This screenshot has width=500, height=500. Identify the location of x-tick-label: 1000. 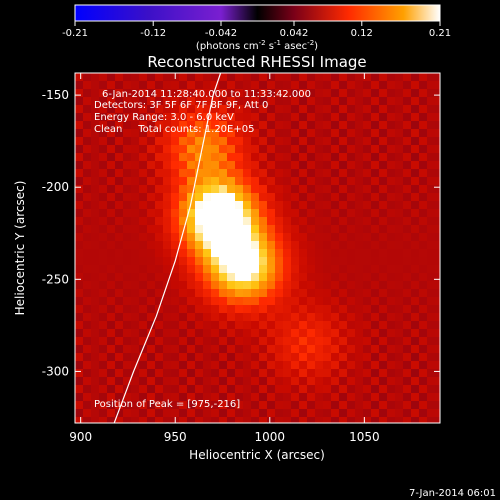
(270, 437).